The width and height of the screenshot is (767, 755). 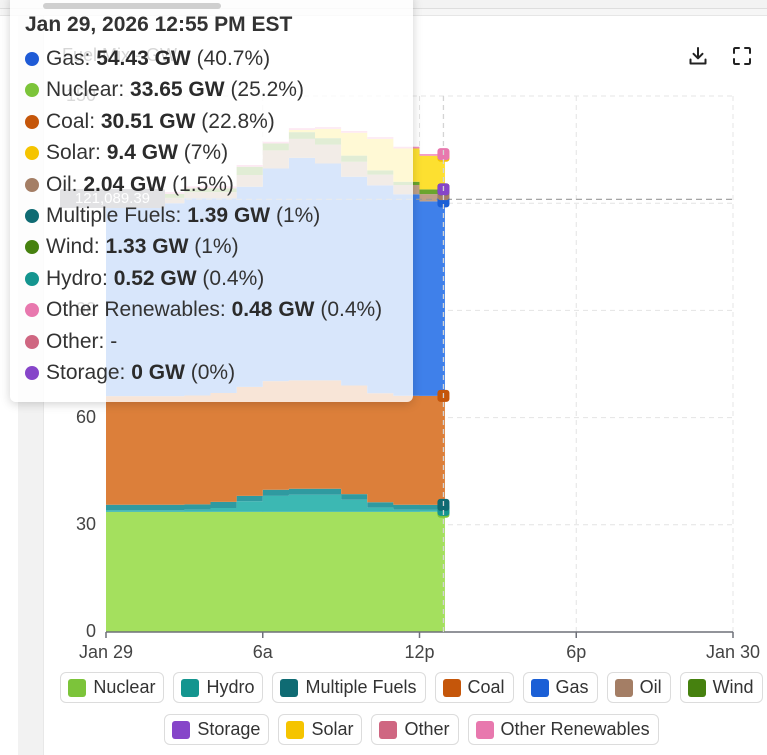 What do you see at coordinates (159, 24) in the screenshot?
I see `tooltip-title: Jan 29, 2026 12:55 PM EST` at bounding box center [159, 24].